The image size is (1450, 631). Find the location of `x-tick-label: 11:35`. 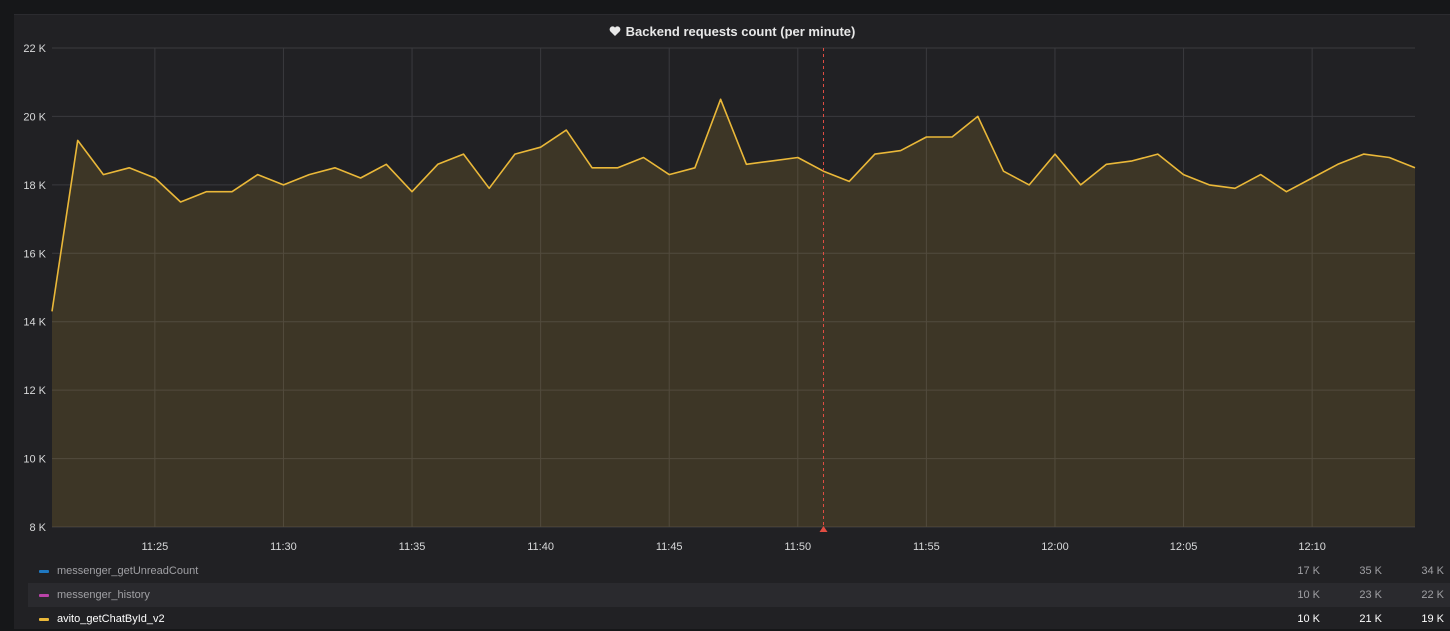

x-tick-label: 11:35 is located at coordinates (412, 547).